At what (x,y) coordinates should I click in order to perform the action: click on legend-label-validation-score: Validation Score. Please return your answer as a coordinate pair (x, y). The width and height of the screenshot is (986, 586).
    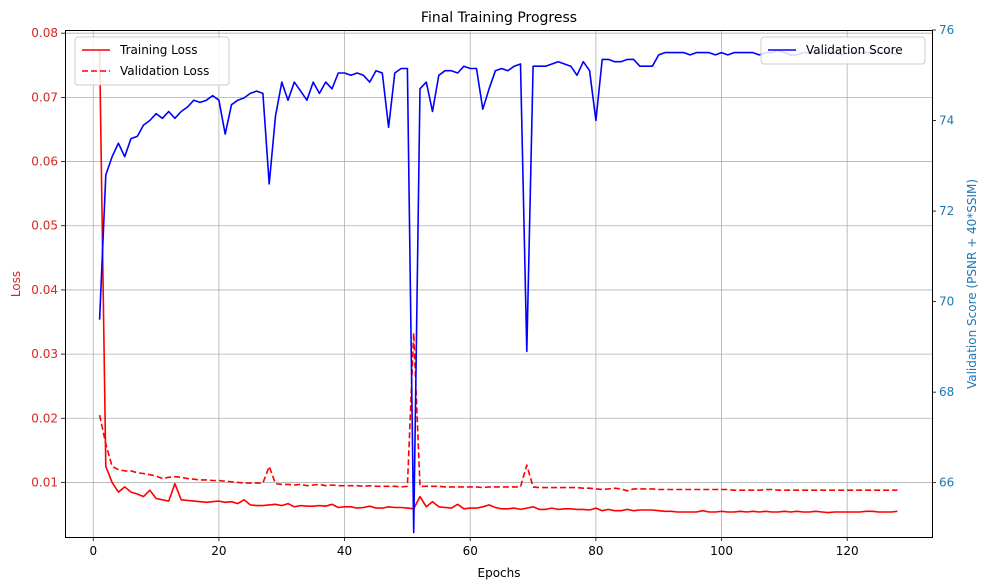
    Looking at the image, I should click on (854, 50).